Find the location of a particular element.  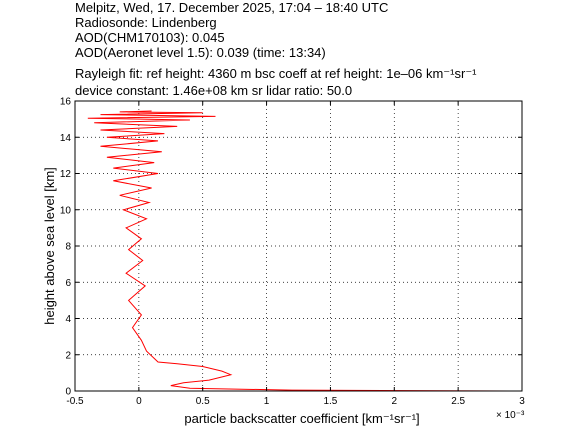

x-tick-label: 0 is located at coordinates (139, 401).